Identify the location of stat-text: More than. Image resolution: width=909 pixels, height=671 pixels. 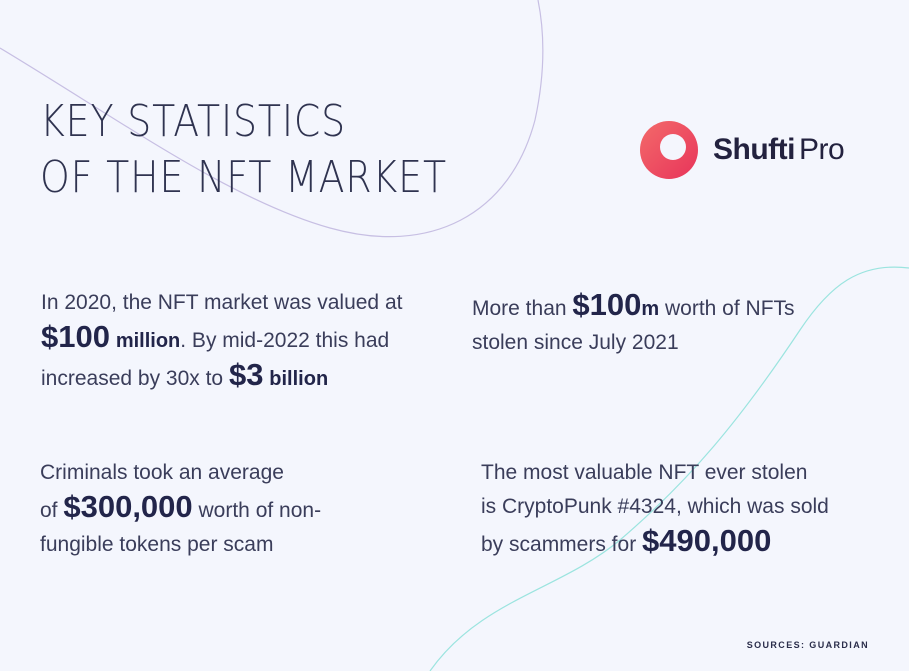
(522, 308).